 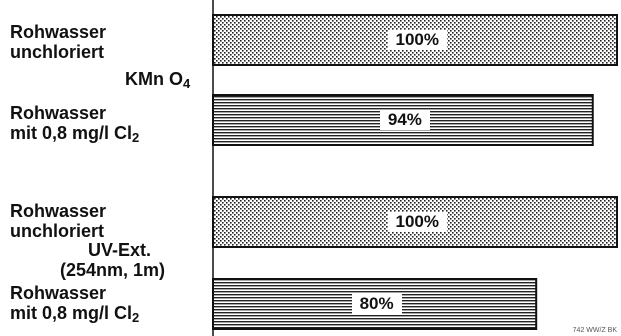 What do you see at coordinates (594, 330) in the screenshot?
I see `footer-note: 742 WW/Z BK` at bounding box center [594, 330].